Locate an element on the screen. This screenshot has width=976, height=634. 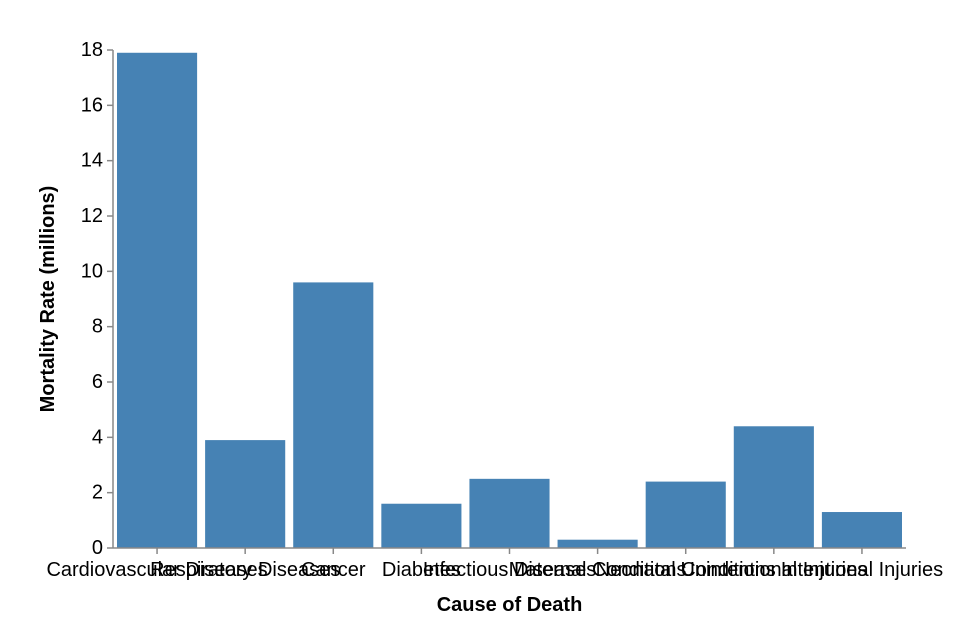
x-tick-label-0: Cardiovascular Diseases is located at coordinates (156, 570).